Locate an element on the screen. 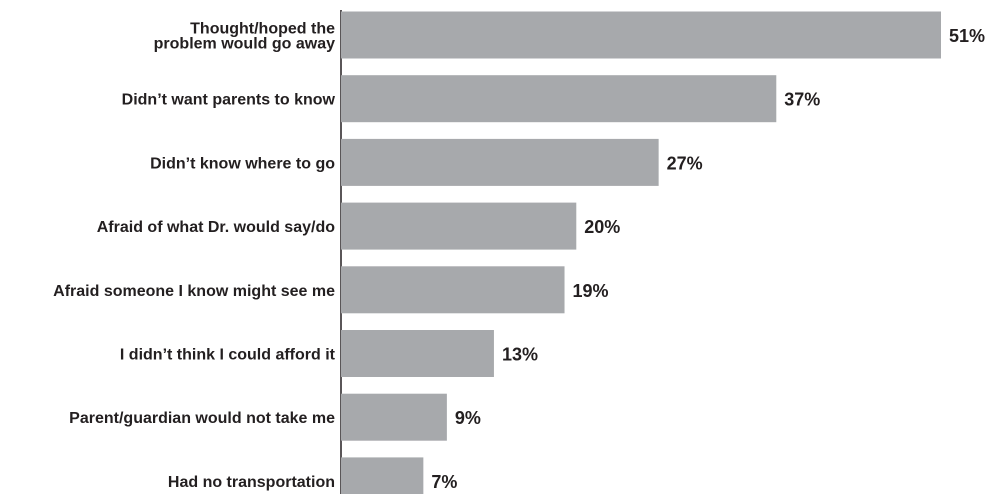 Image resolution: width=996 pixels, height=494 pixels. category-label-line: Thought/hoped the is located at coordinates (262, 29).